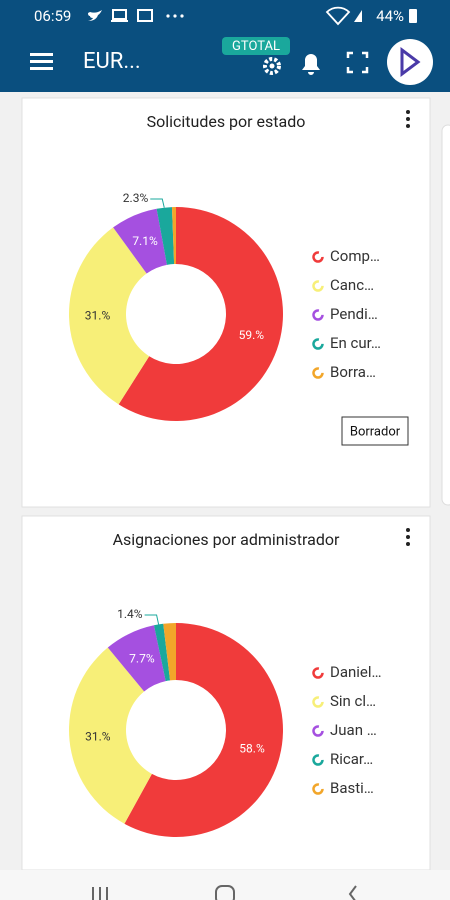 This screenshot has height=900, width=450. Describe the element at coordinates (390, 16) in the screenshot. I see `status-battery: 44%` at that location.